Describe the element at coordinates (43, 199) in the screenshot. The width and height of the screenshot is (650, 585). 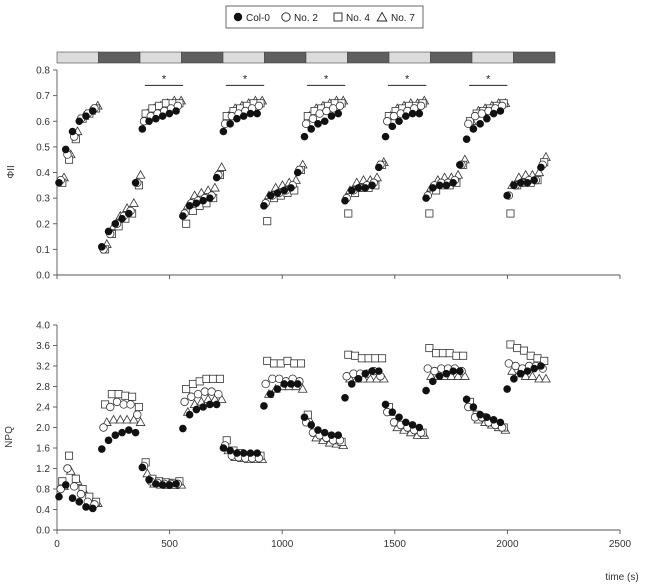
I see `phi-y-tick-label: 0.3` at that location.